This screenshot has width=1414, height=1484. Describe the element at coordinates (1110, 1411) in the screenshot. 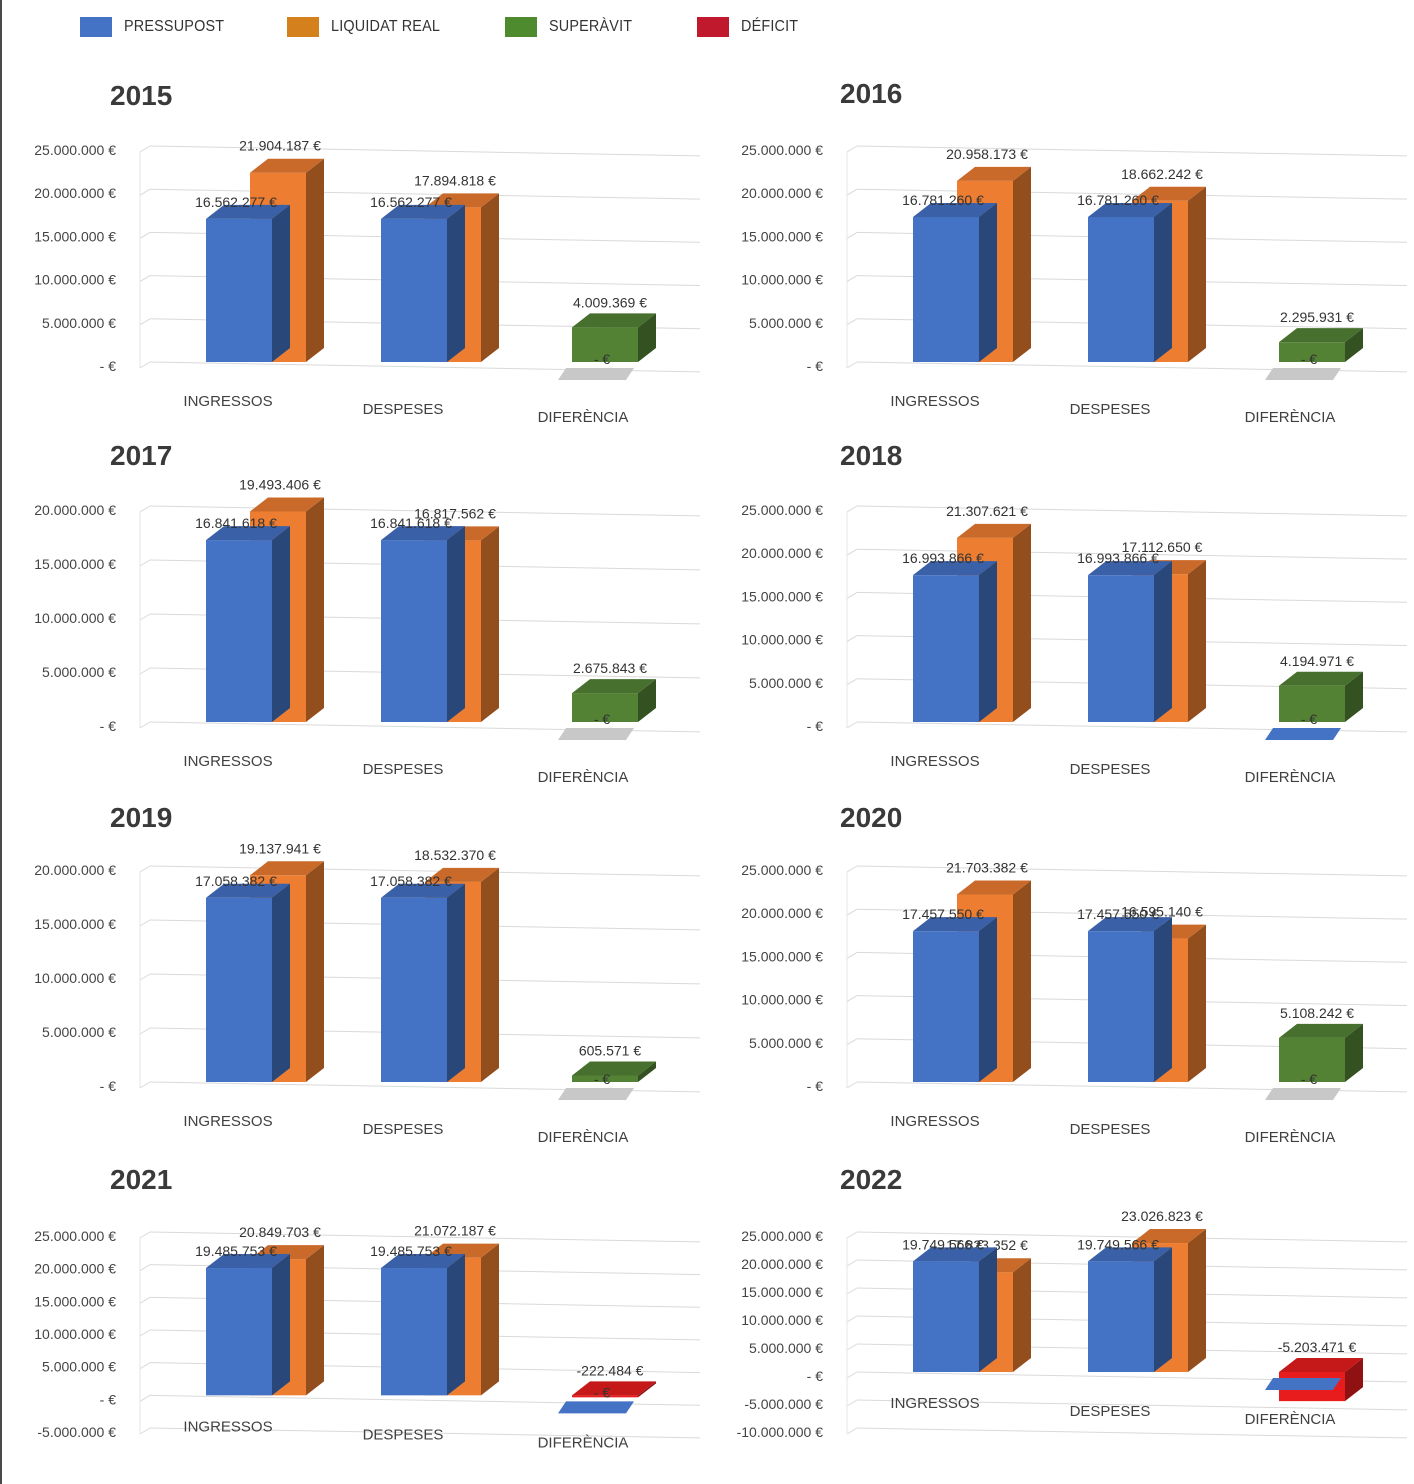

I see `x-category-label: DESPESES` at that location.